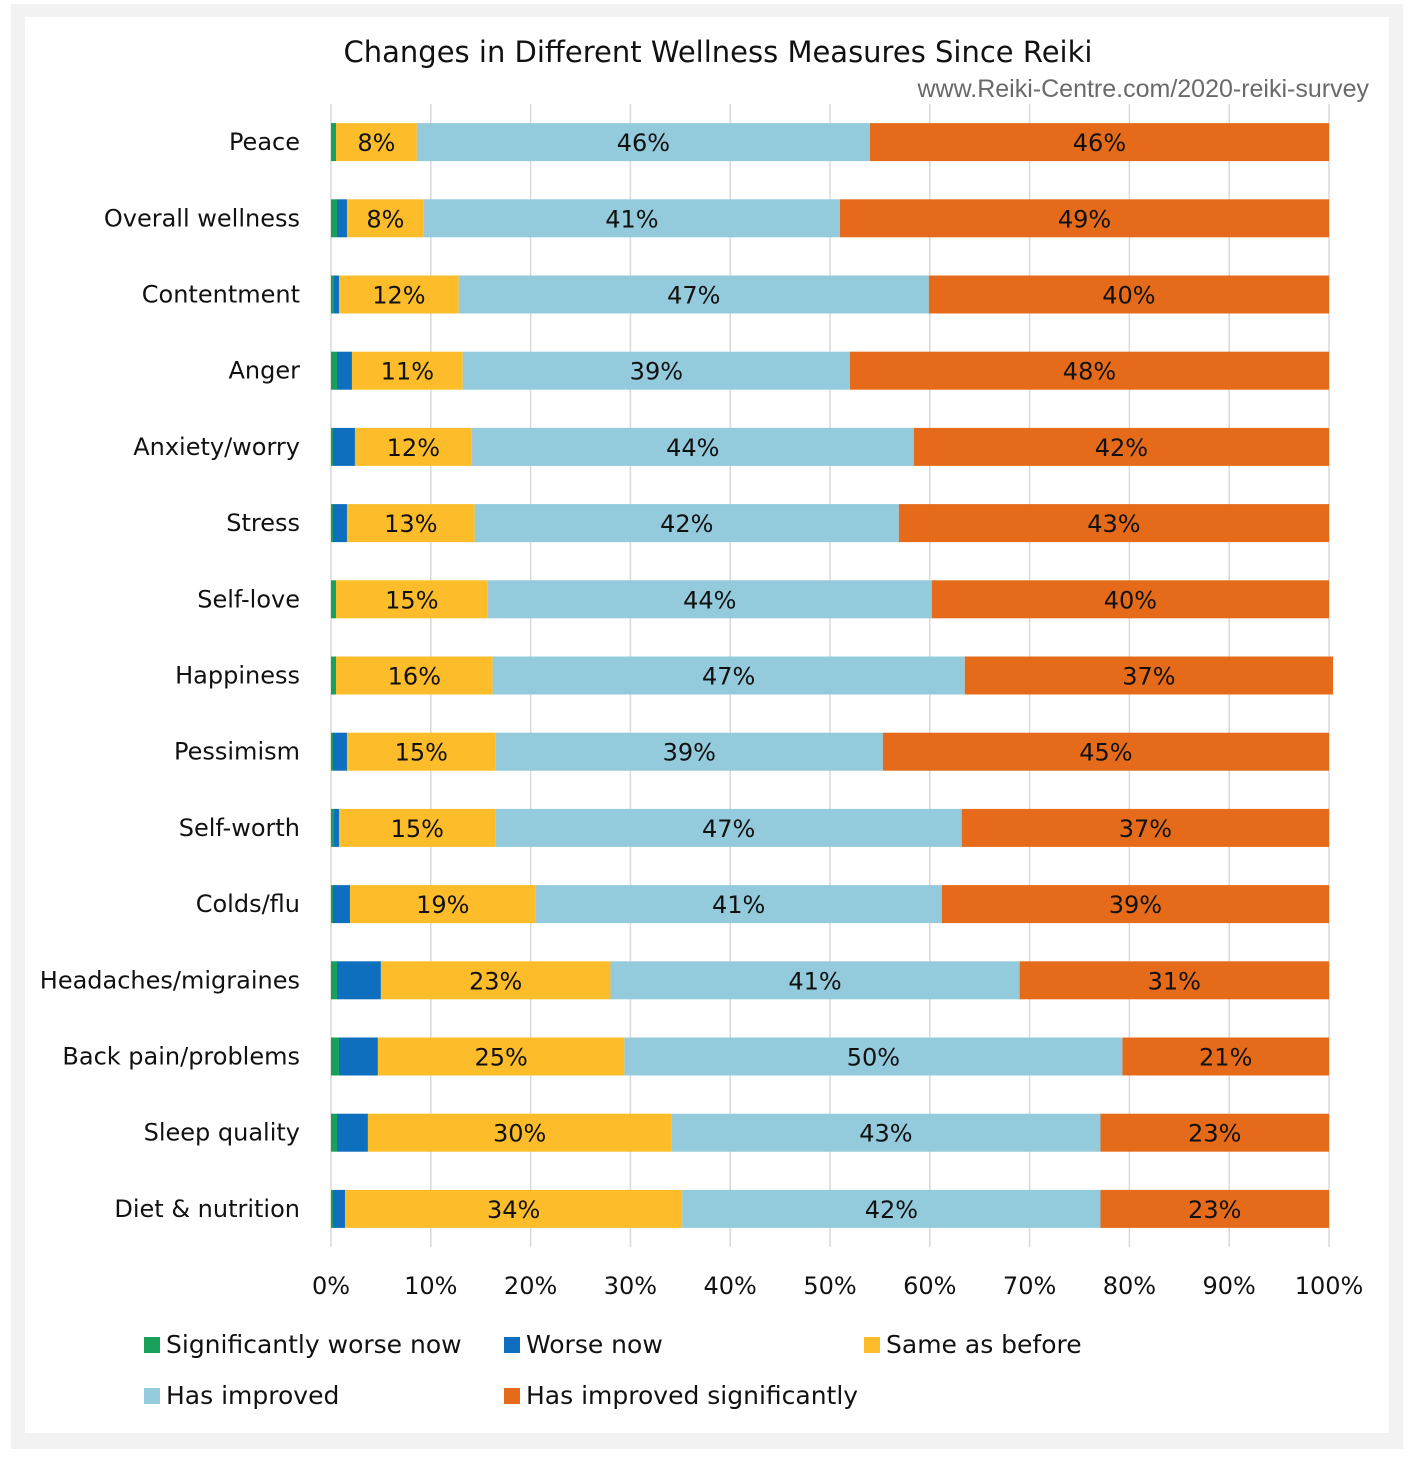 Image resolution: width=1411 pixels, height=1457 pixels. I want to click on data-label: 16%, so click(414, 677).